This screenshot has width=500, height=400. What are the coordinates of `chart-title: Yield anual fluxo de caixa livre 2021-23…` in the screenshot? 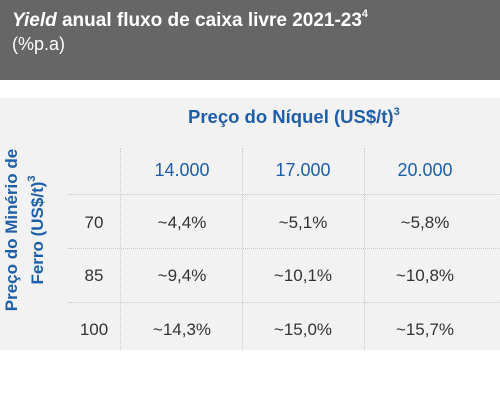 It's located at (190, 20).